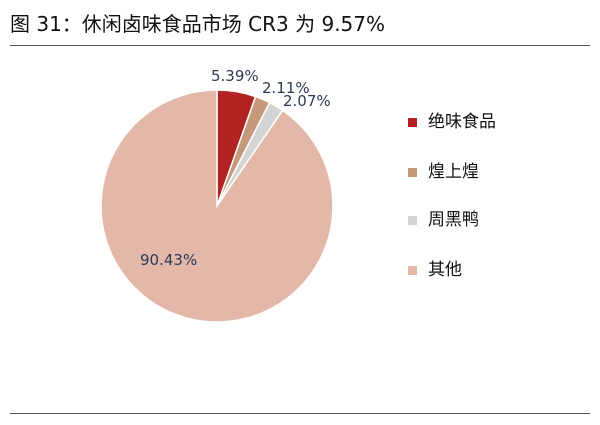  I want to click on legend-label: 绝味食品, so click(462, 122).